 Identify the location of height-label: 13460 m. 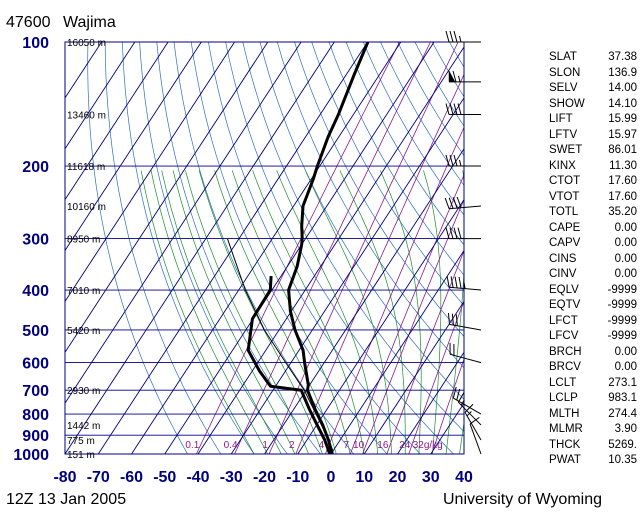
(86, 116).